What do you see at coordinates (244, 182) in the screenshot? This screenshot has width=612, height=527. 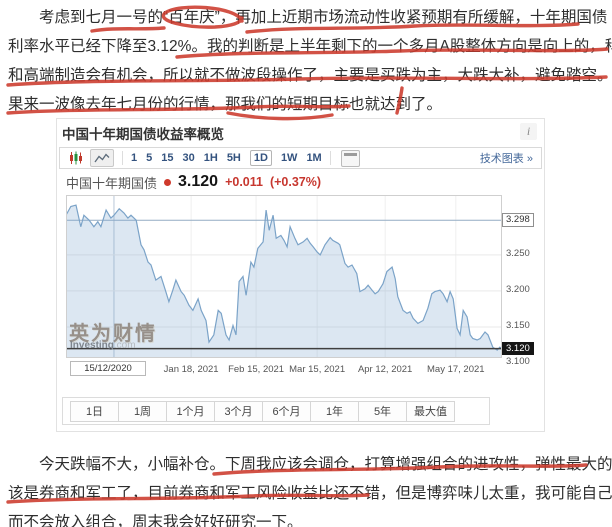 I see `price-change: +0.011` at bounding box center [244, 182].